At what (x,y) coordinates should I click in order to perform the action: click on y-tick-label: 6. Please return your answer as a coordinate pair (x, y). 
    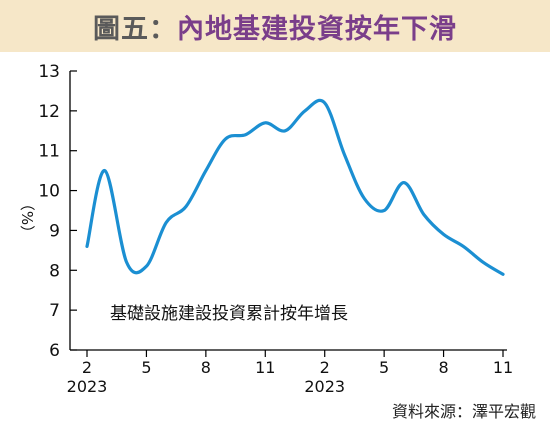
    Looking at the image, I should click on (54, 351).